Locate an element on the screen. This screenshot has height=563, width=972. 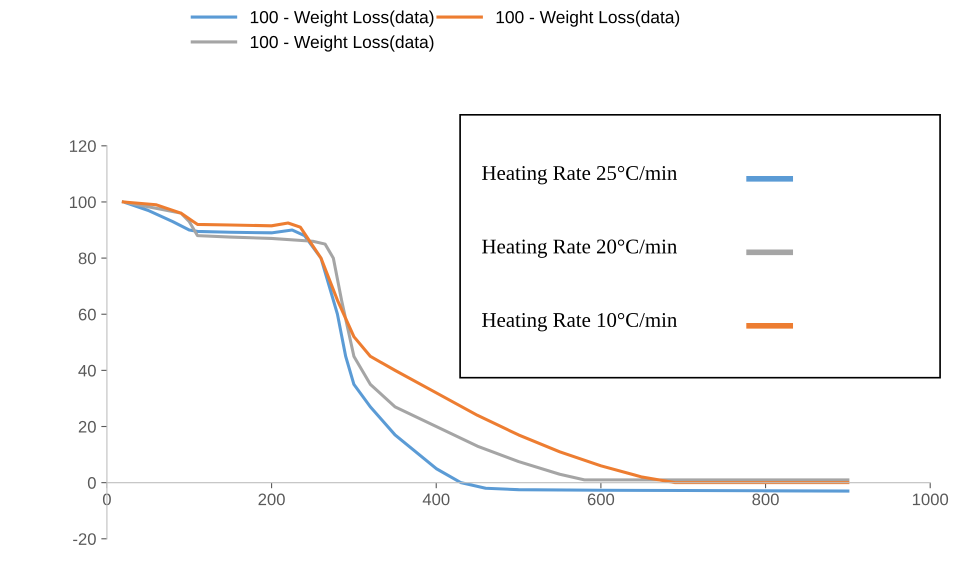
y-tick-label: 100 is located at coordinates (83, 202).